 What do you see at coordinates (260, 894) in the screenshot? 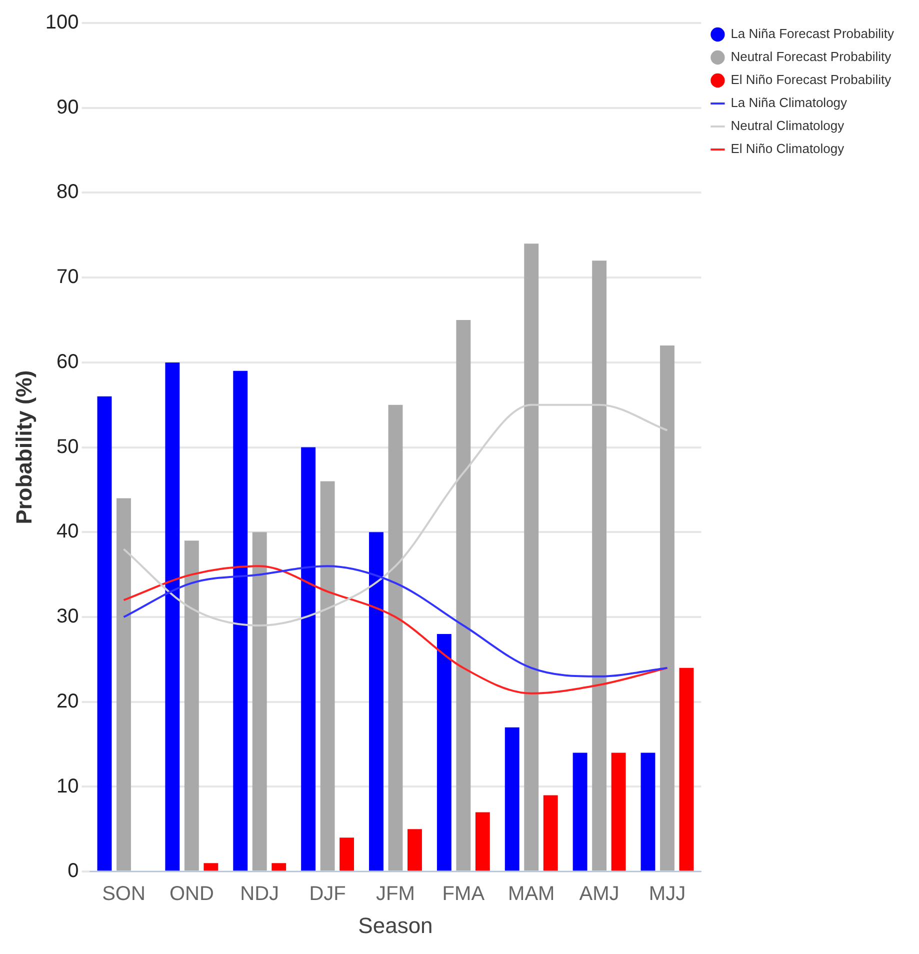
I see `x-tick-label: NDJ` at bounding box center [260, 894].